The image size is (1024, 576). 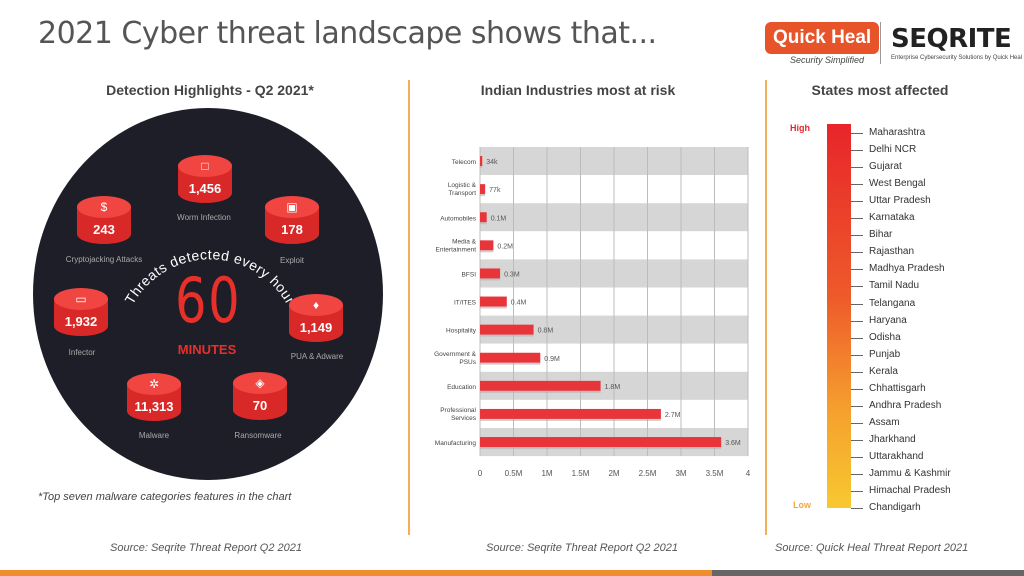 What do you see at coordinates (733, 443) in the screenshot?
I see `data-label: 3.6M` at bounding box center [733, 443].